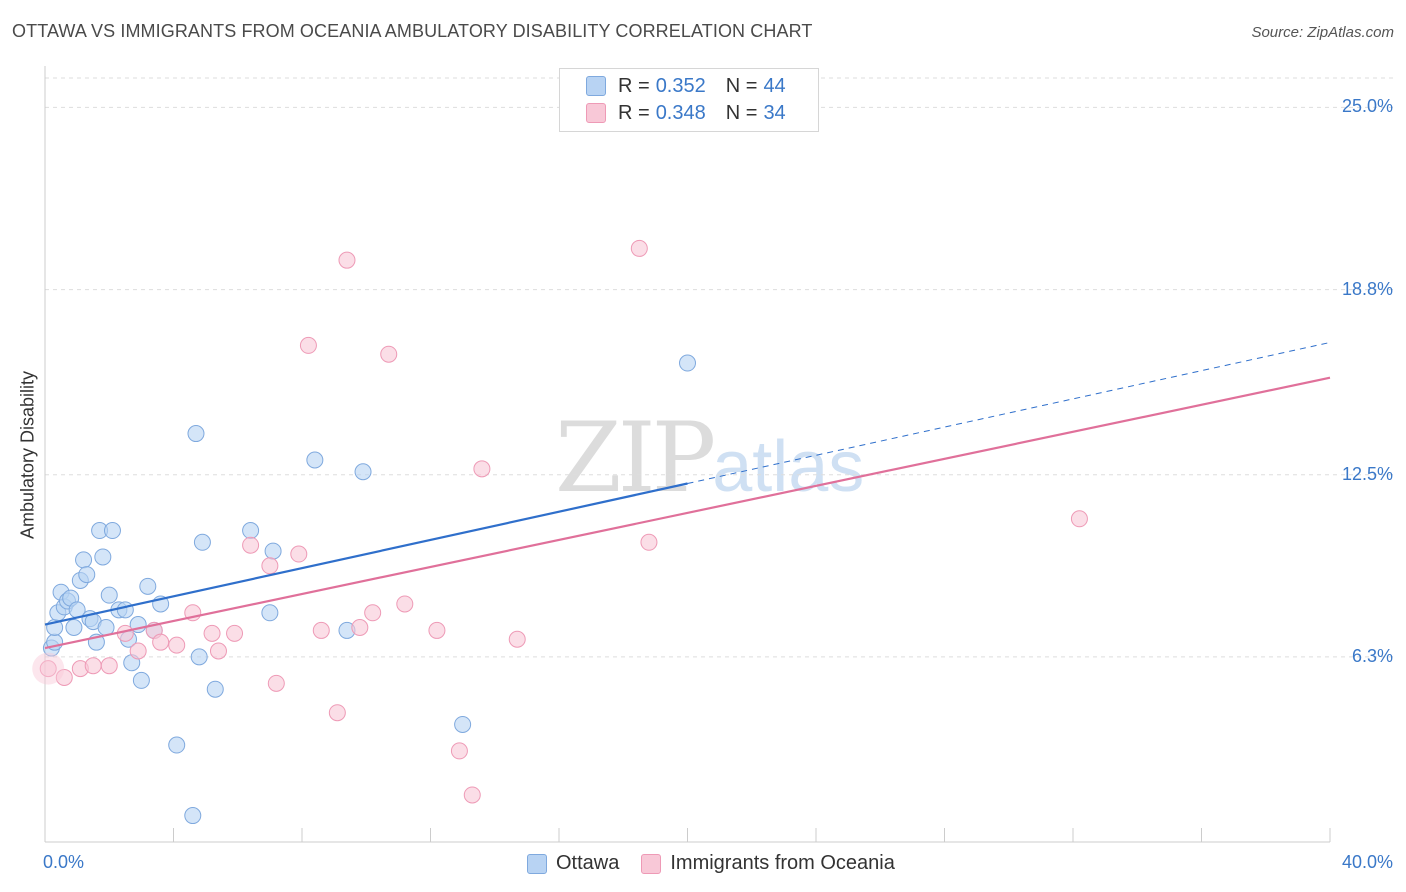 This screenshot has height=892, width=1406. I want to click on series-legend: Ottawa Immigrants from Oceania, so click(722, 863).